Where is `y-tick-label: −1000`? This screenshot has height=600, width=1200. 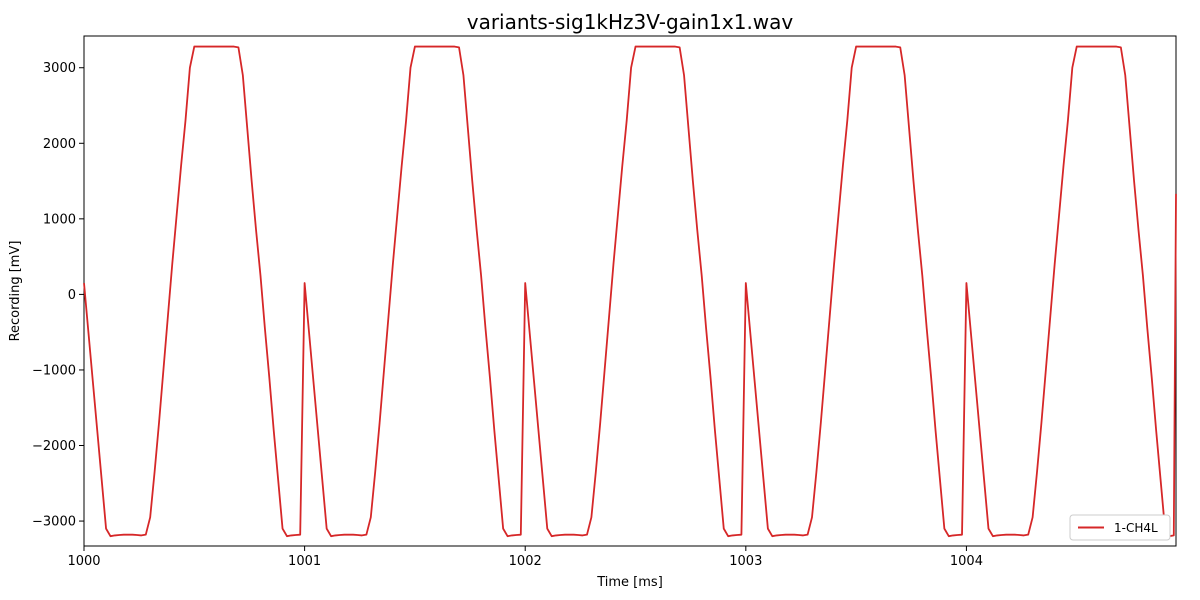
y-tick-label: −1000 is located at coordinates (54, 370).